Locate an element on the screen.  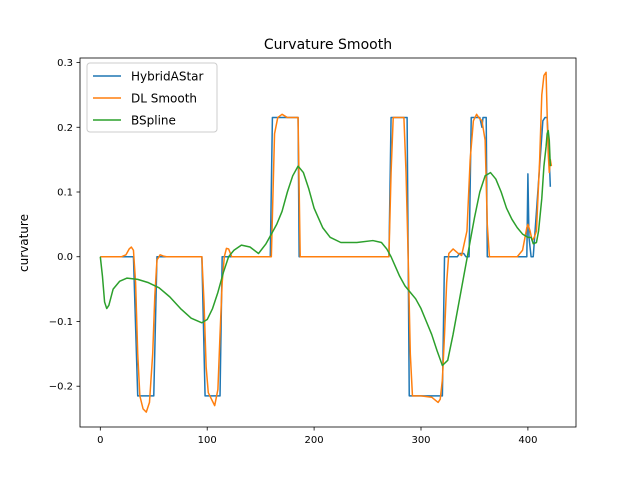
y-axis-label: curvature is located at coordinates (24, 243).